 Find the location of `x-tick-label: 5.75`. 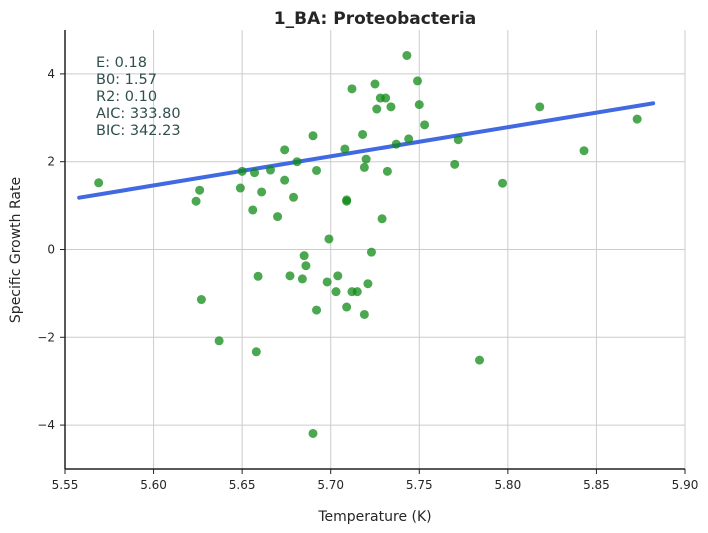

x-tick-label: 5.75 is located at coordinates (419, 485).